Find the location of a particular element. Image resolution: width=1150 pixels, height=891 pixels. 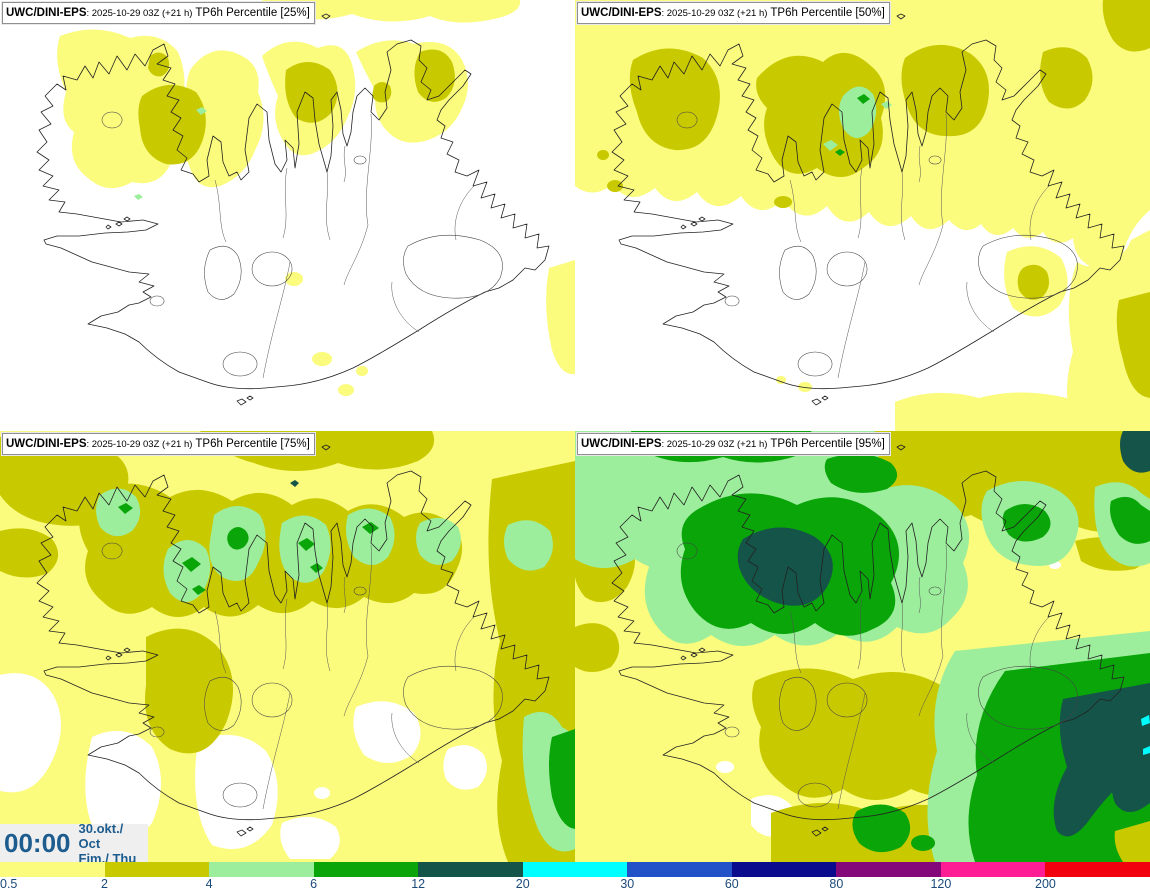

colorbar-tick-label: 20 is located at coordinates (522, 884).